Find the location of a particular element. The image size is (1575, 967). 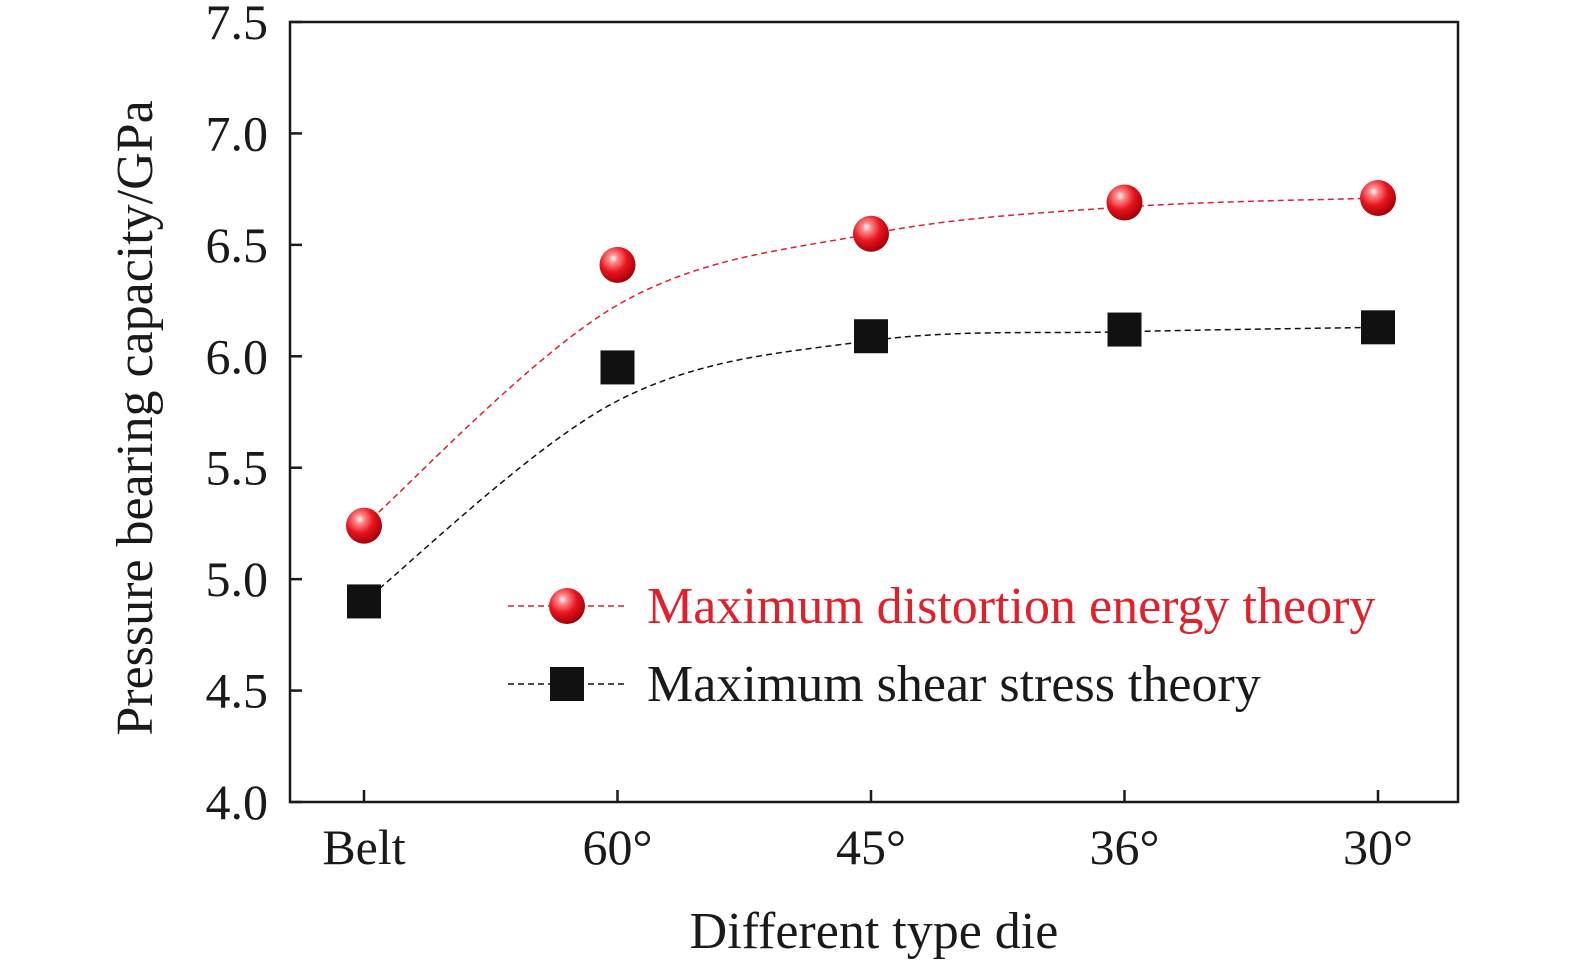

y-tick-label: 5.0 is located at coordinates (237, 579).